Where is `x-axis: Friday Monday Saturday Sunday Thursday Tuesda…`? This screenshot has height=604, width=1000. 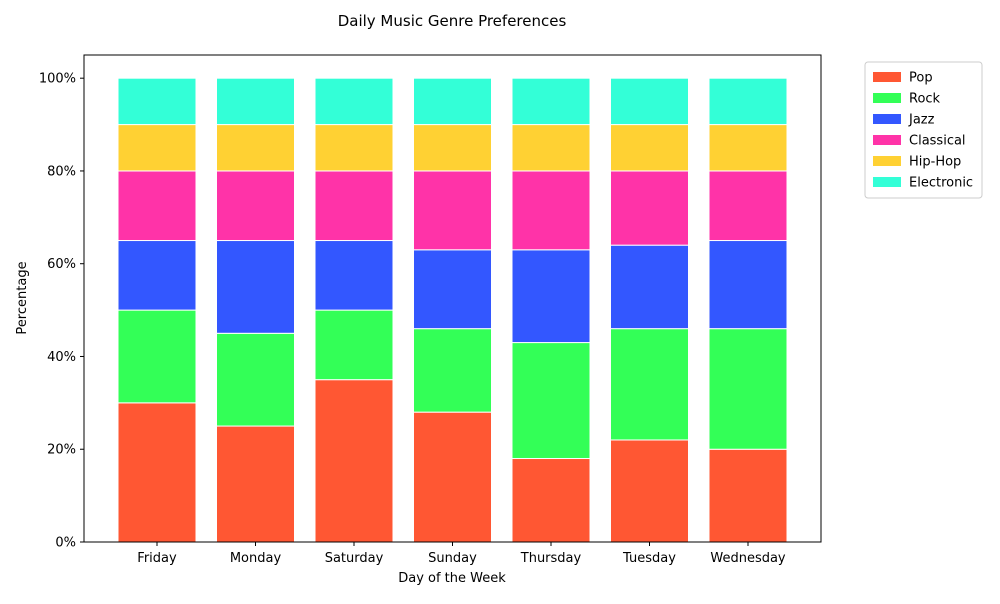 x-axis: Friday Monday Saturday Sunday Thursday Tuesda… is located at coordinates (461, 554).